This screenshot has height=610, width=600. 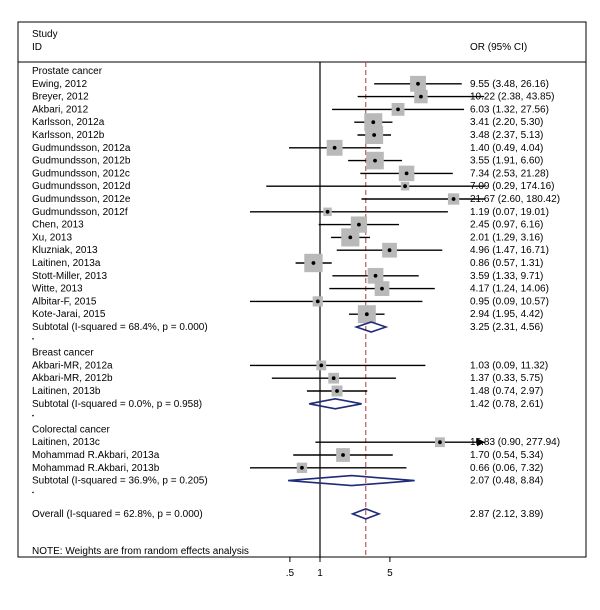 I want to click on group-title: Breast cancer, so click(x=63, y=353).